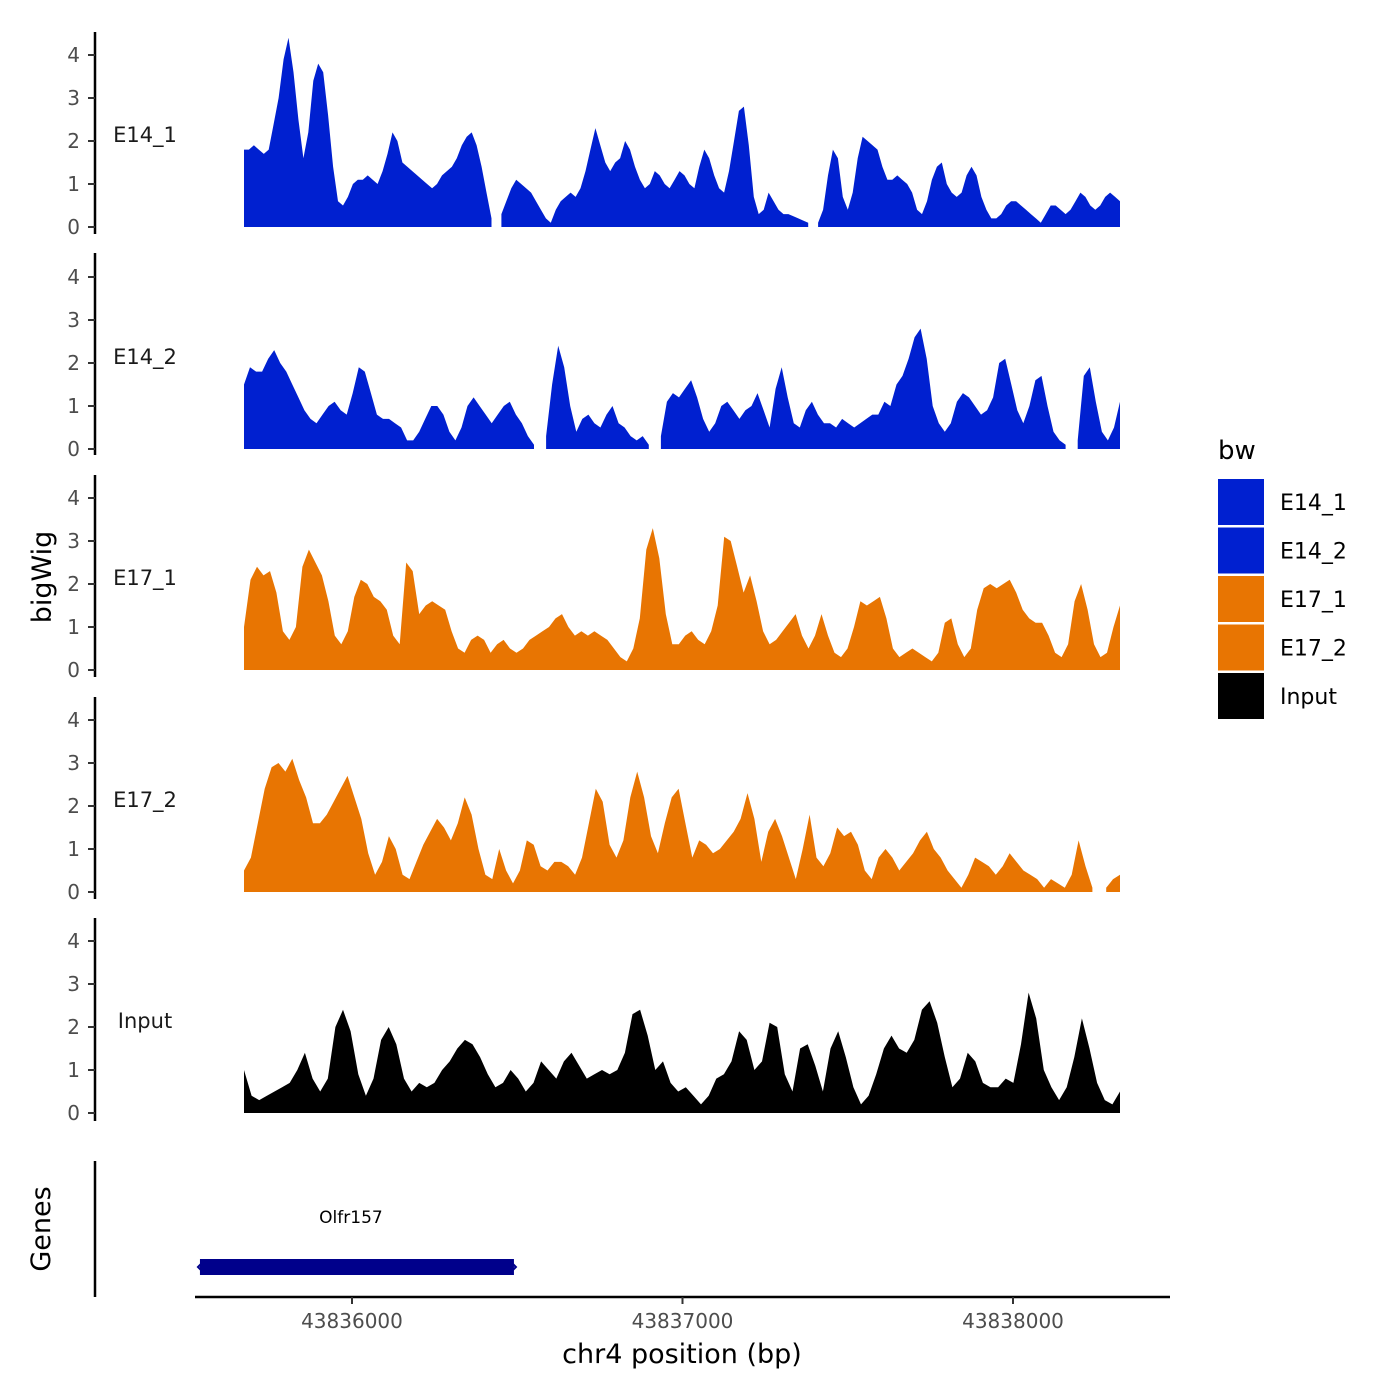  What do you see at coordinates (1237, 451) in the screenshot?
I see `legend-title: bw` at bounding box center [1237, 451].